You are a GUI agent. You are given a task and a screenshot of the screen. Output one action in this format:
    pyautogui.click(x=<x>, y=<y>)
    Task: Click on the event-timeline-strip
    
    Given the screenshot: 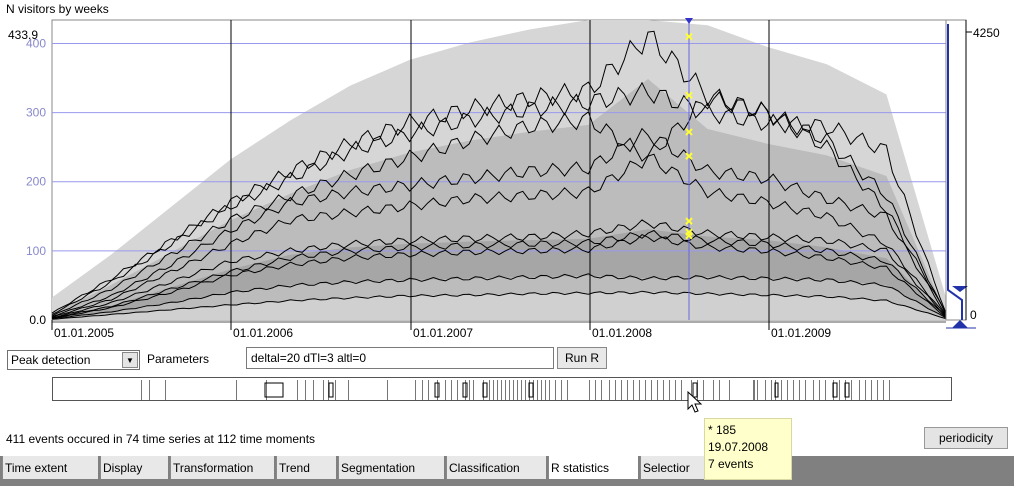 What is the action you would take?
    pyautogui.click(x=502, y=389)
    